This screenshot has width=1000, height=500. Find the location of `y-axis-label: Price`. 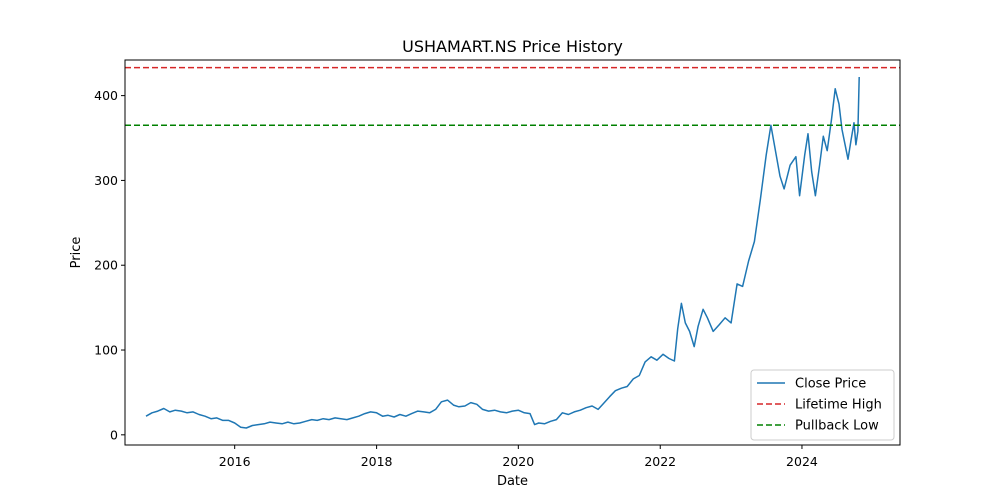

y-axis-label: Price is located at coordinates (76, 253).